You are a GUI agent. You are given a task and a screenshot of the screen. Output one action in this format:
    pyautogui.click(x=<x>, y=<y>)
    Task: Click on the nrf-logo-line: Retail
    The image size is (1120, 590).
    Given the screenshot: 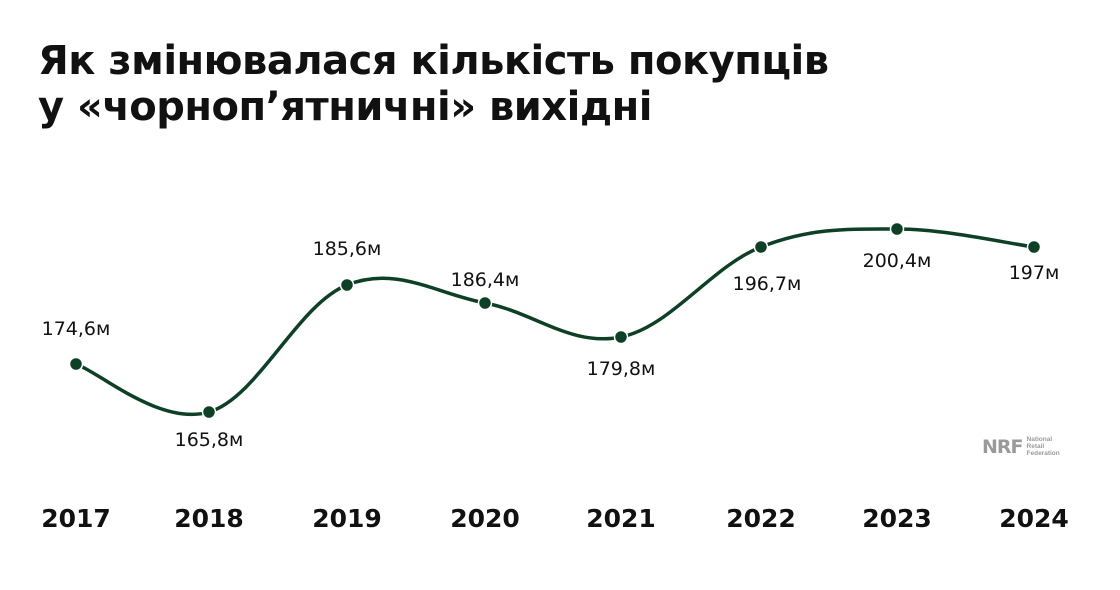 What is the action you would take?
    pyautogui.click(x=1035, y=446)
    